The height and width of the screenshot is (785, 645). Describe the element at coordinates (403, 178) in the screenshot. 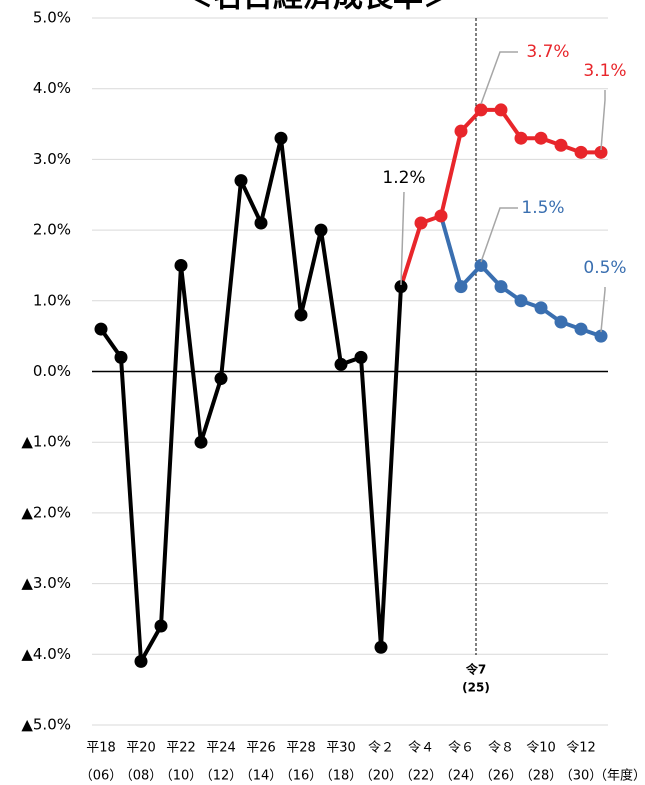

I see `annotation: 1.2%` at that location.